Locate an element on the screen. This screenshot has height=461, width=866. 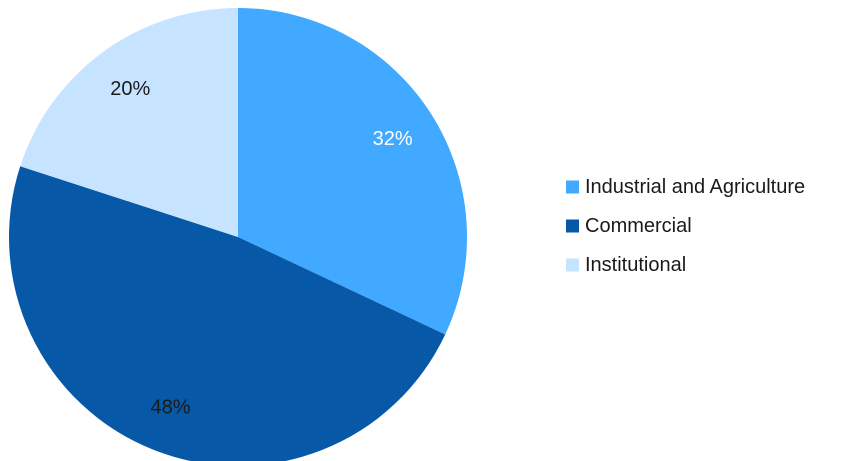
legend-swatch-commercial is located at coordinates (572, 226).